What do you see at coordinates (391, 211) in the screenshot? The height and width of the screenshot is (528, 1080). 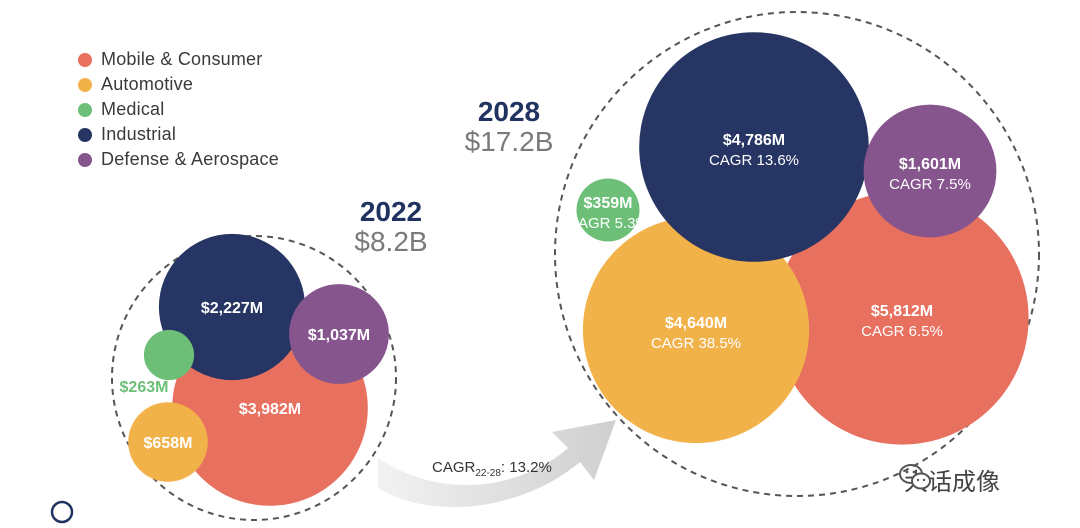 I see `year-2022-label: 2022` at bounding box center [391, 211].